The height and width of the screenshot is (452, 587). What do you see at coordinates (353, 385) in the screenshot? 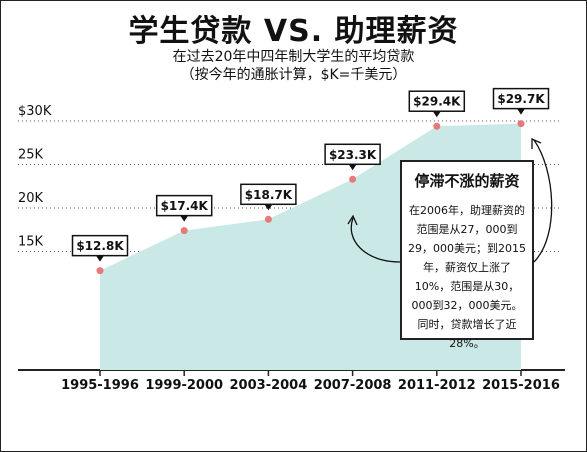
I see `x-tick-label-3: 2007-2008` at bounding box center [353, 385].